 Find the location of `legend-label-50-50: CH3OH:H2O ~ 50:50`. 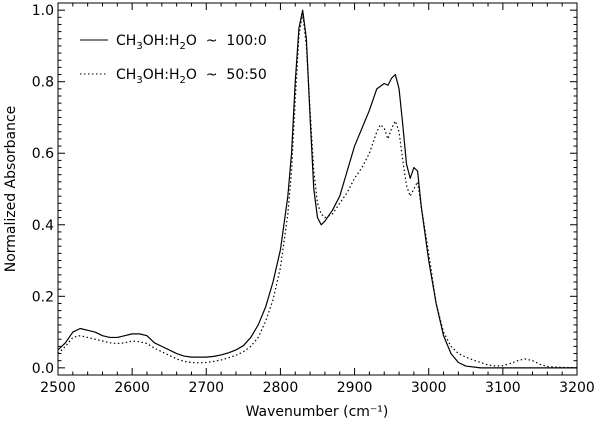

legend-label-50-50: CH3OH:H2O ~ 50:50 is located at coordinates (191, 76).